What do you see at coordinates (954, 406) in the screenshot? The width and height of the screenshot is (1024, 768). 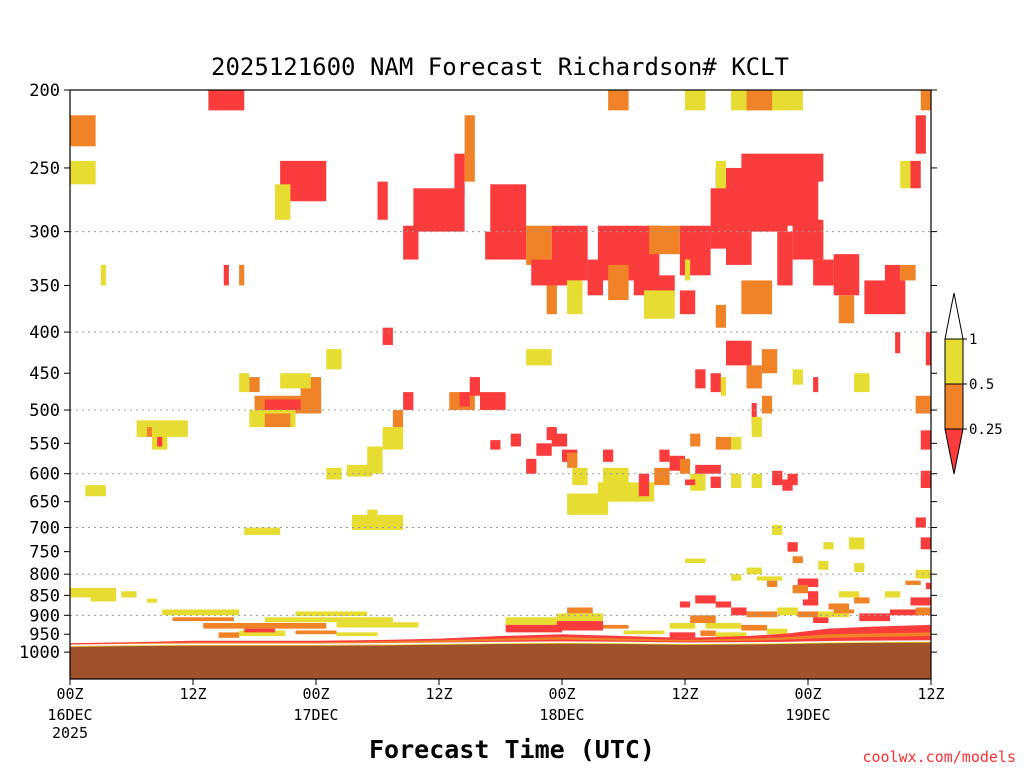 I see `legend-swatch-mid` at bounding box center [954, 406].